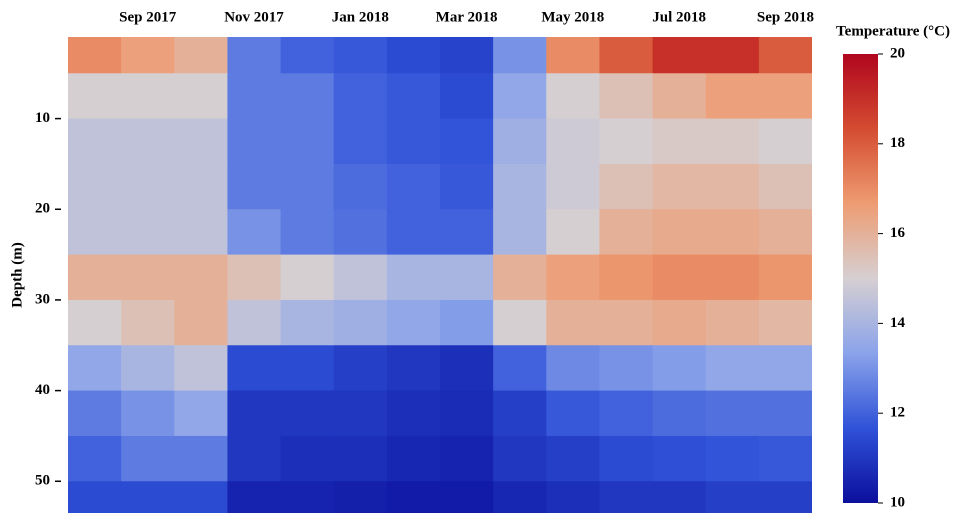 Image resolution: width=961 pixels, height=518 pixels. What do you see at coordinates (572, 17) in the screenshot?
I see `x-tick-label: May 2018` at bounding box center [572, 17].